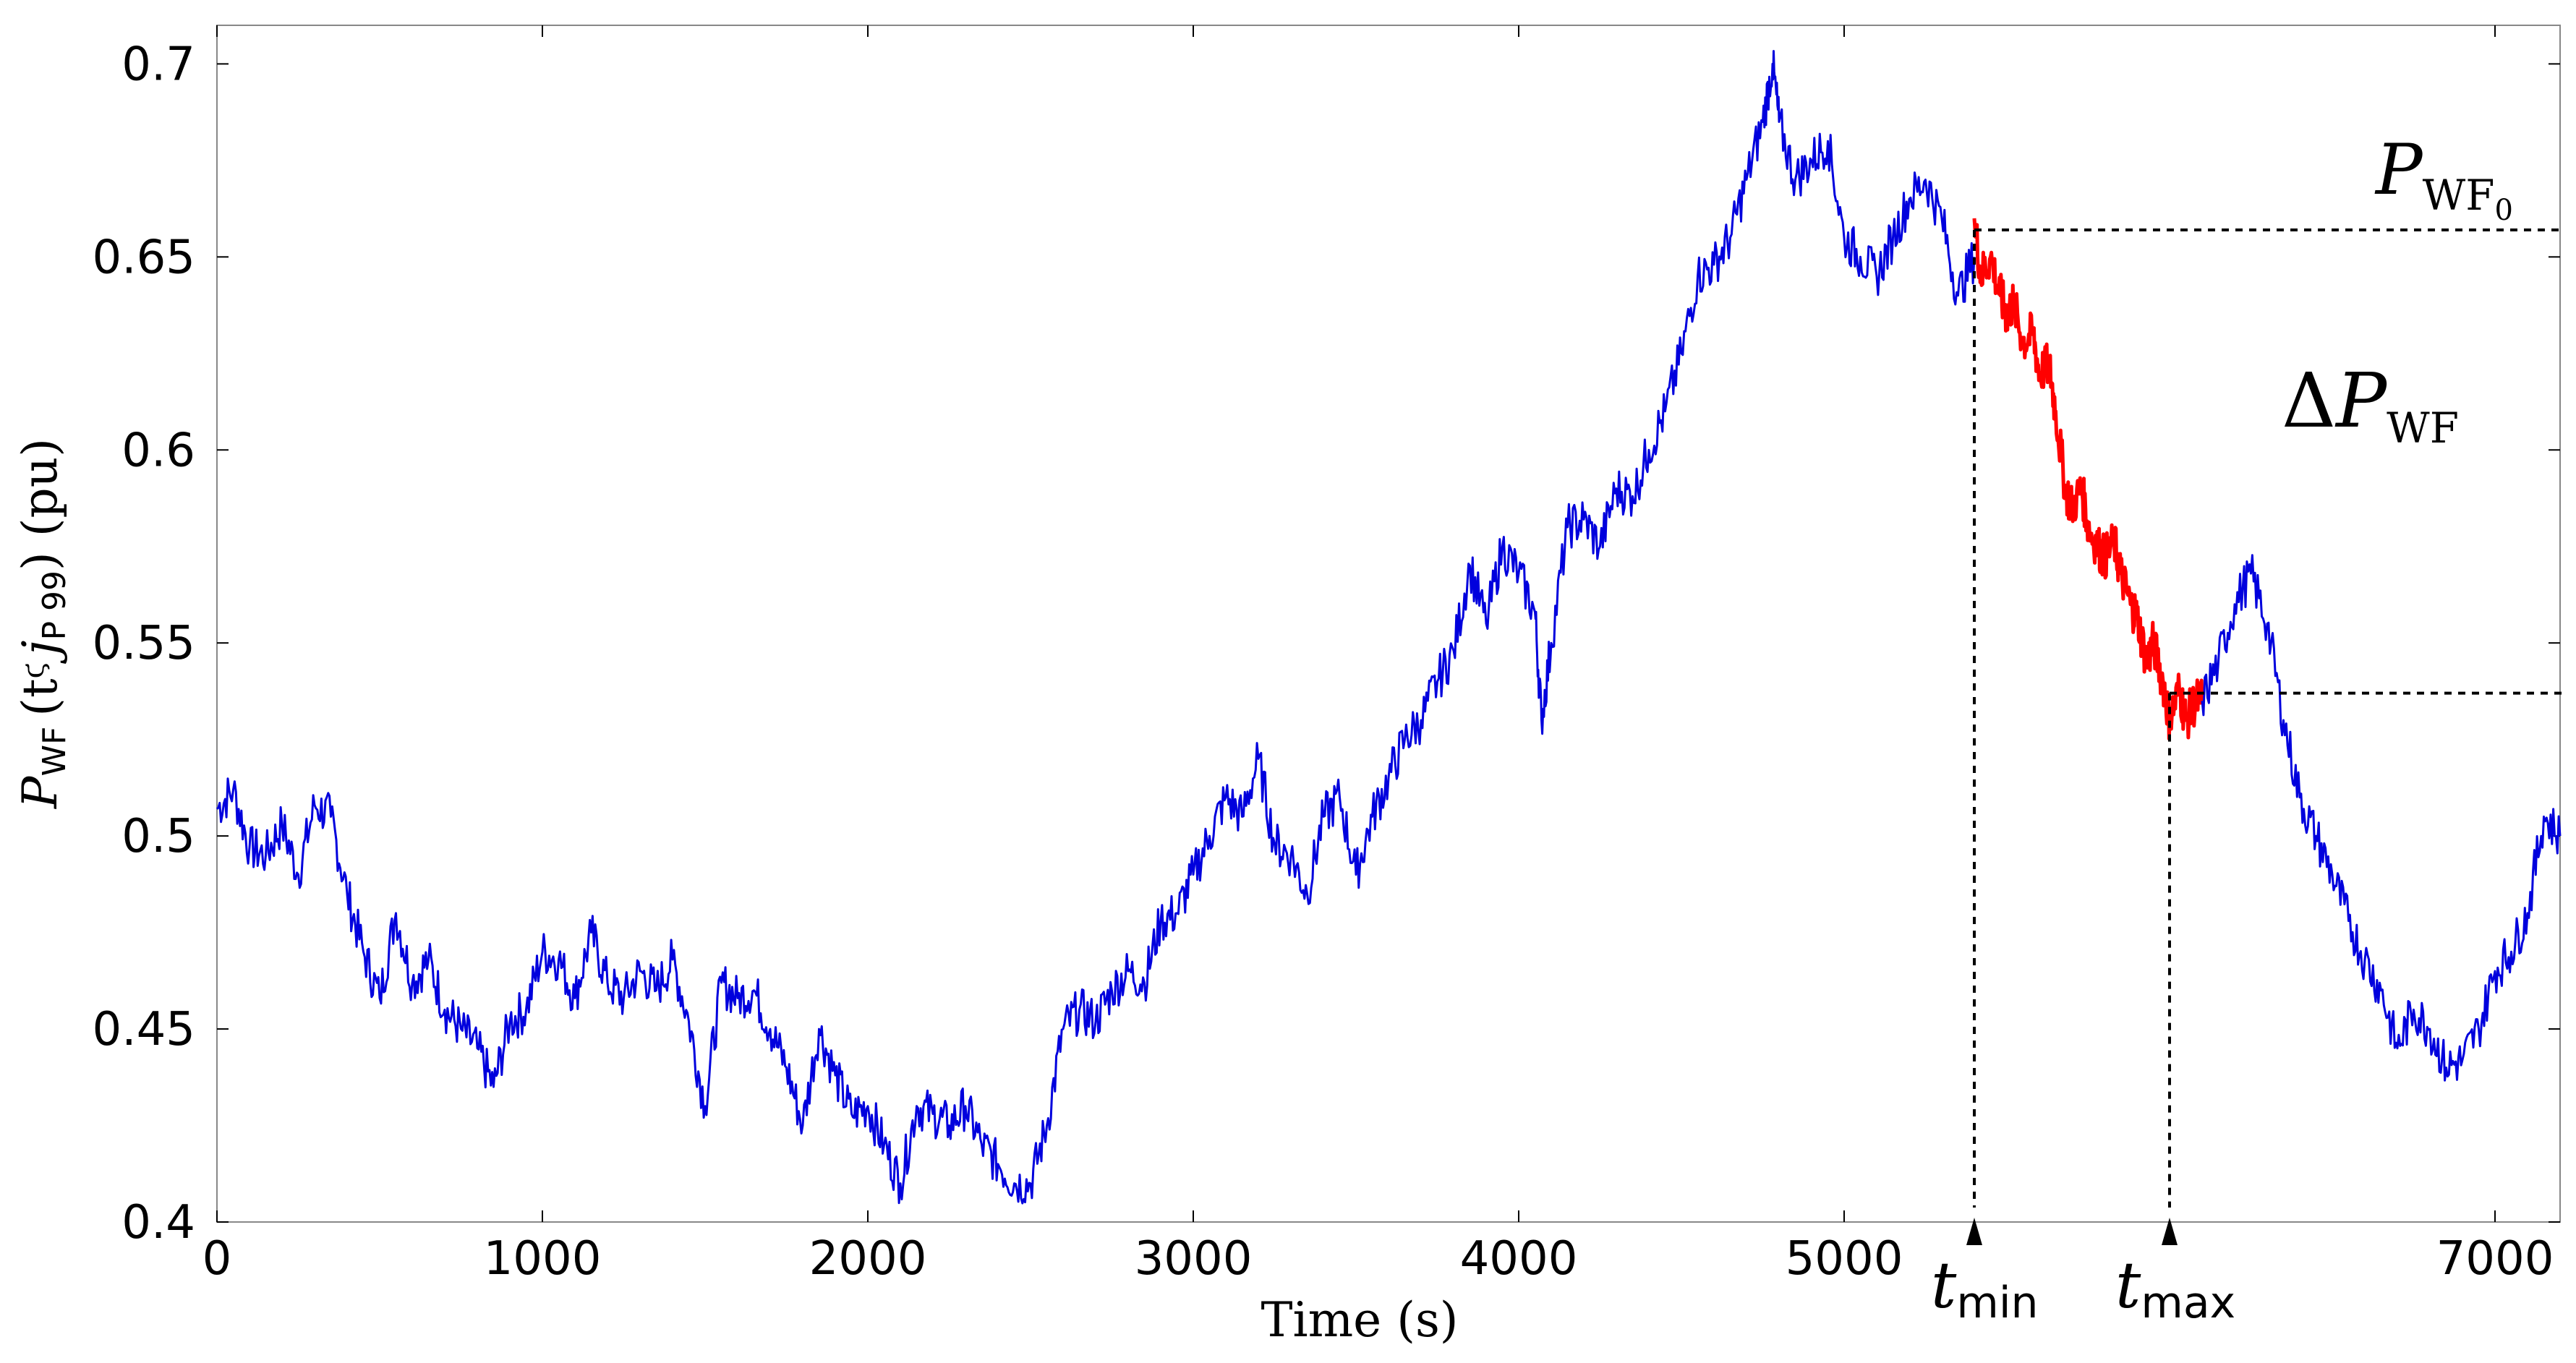  I want to click on y-axis-label: PWF(tϛjP 99) (pu), so click(42, 623).